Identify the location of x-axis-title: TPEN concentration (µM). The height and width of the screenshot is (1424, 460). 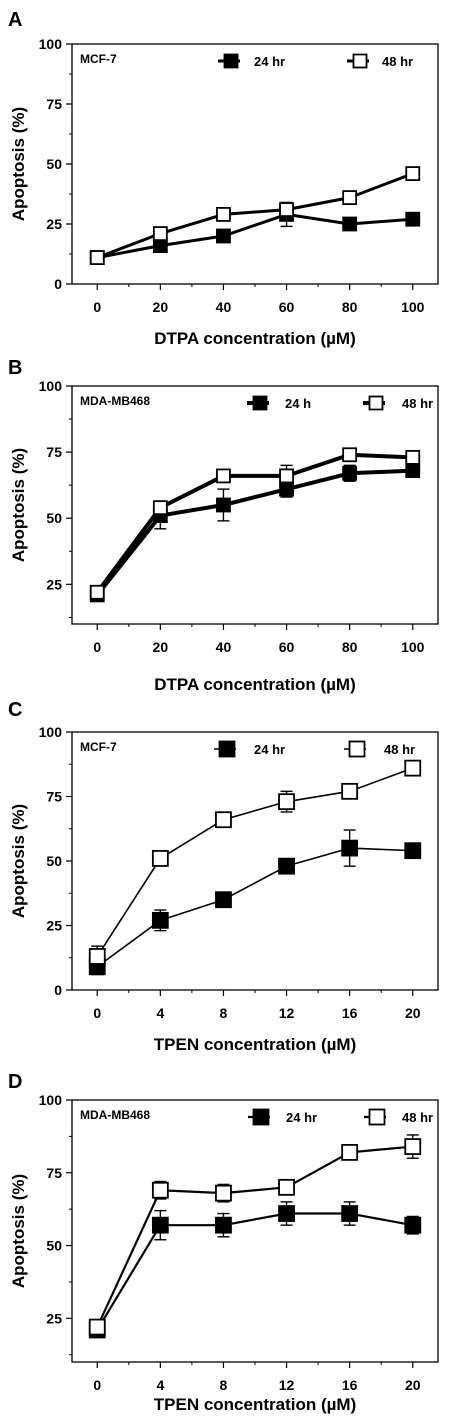
(255, 1044).